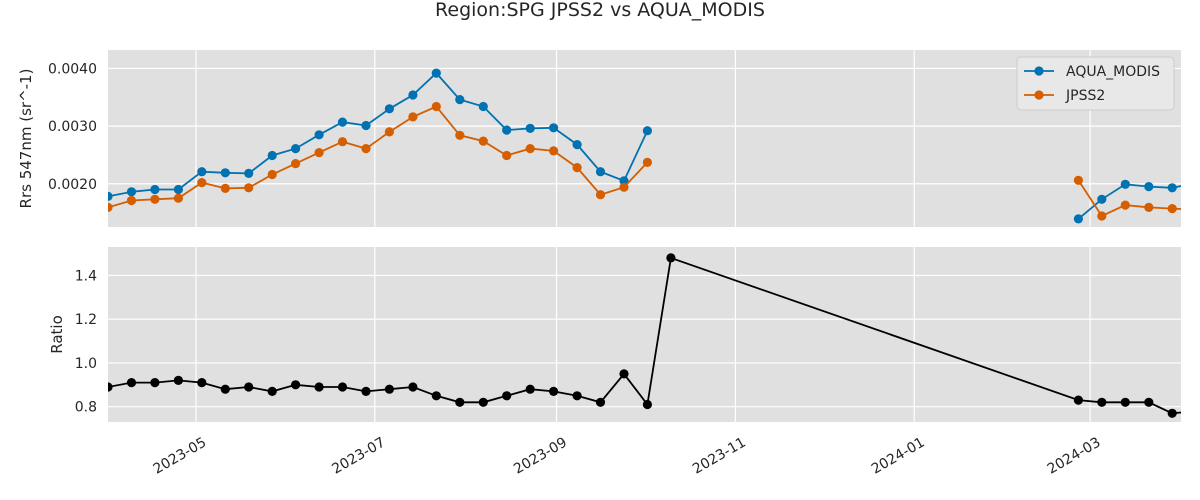  What do you see at coordinates (57, 334) in the screenshot?
I see `y-axis-label: Ratio` at bounding box center [57, 334].